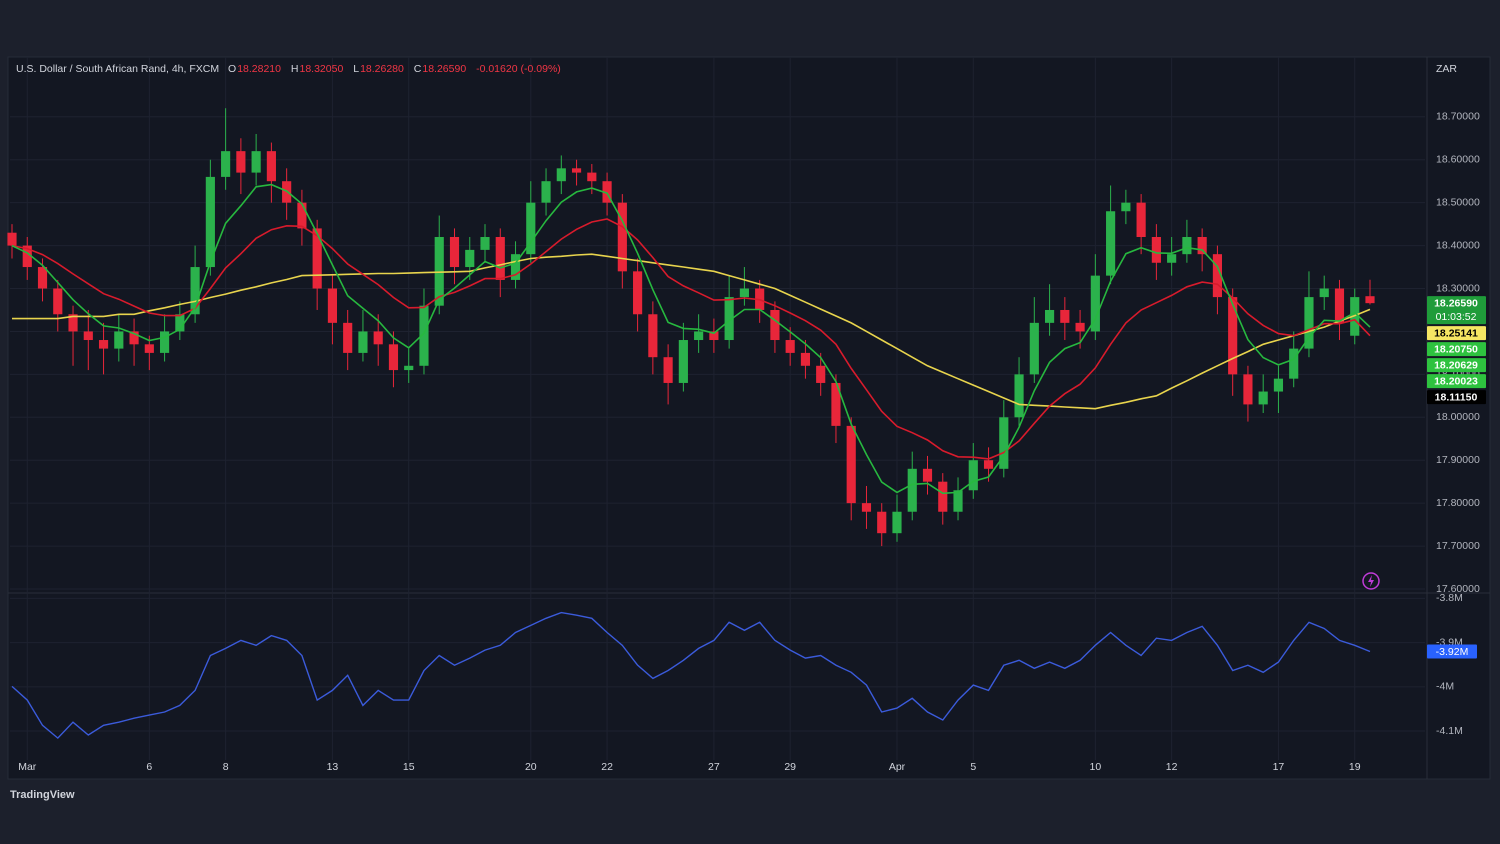  I want to click on indicator-line, so click(691, 675).